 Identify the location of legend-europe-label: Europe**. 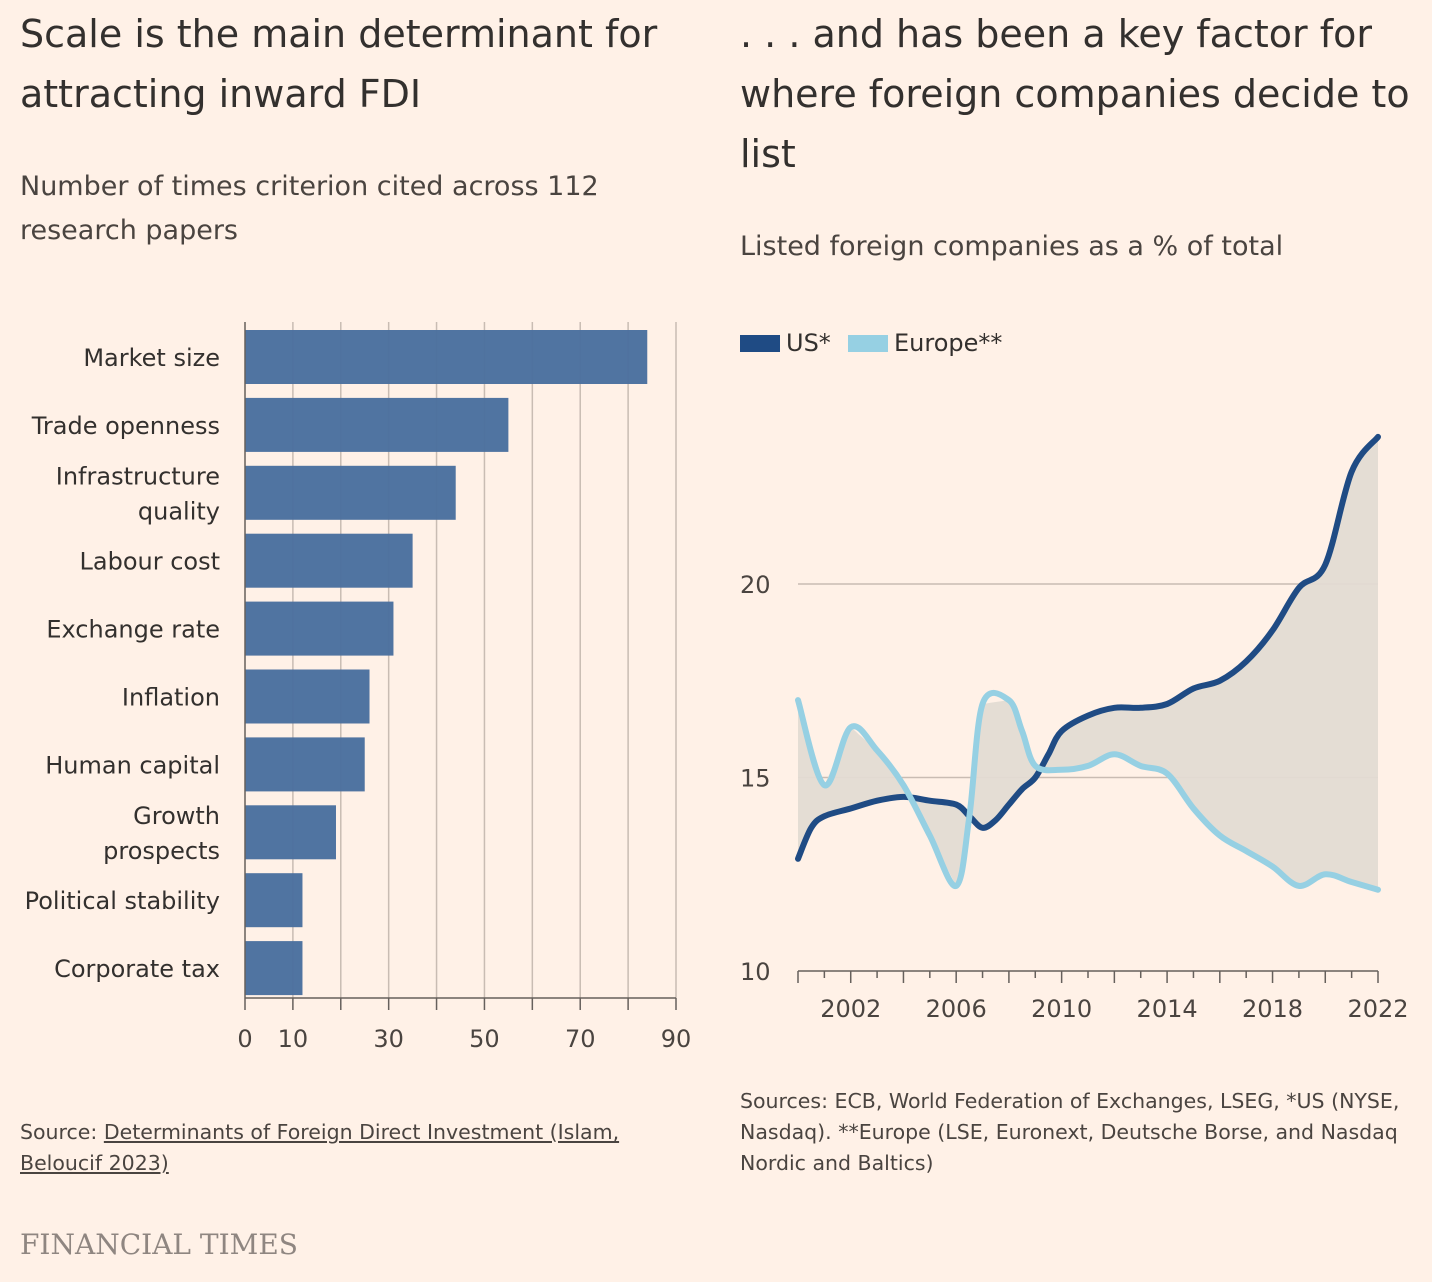
(948, 343).